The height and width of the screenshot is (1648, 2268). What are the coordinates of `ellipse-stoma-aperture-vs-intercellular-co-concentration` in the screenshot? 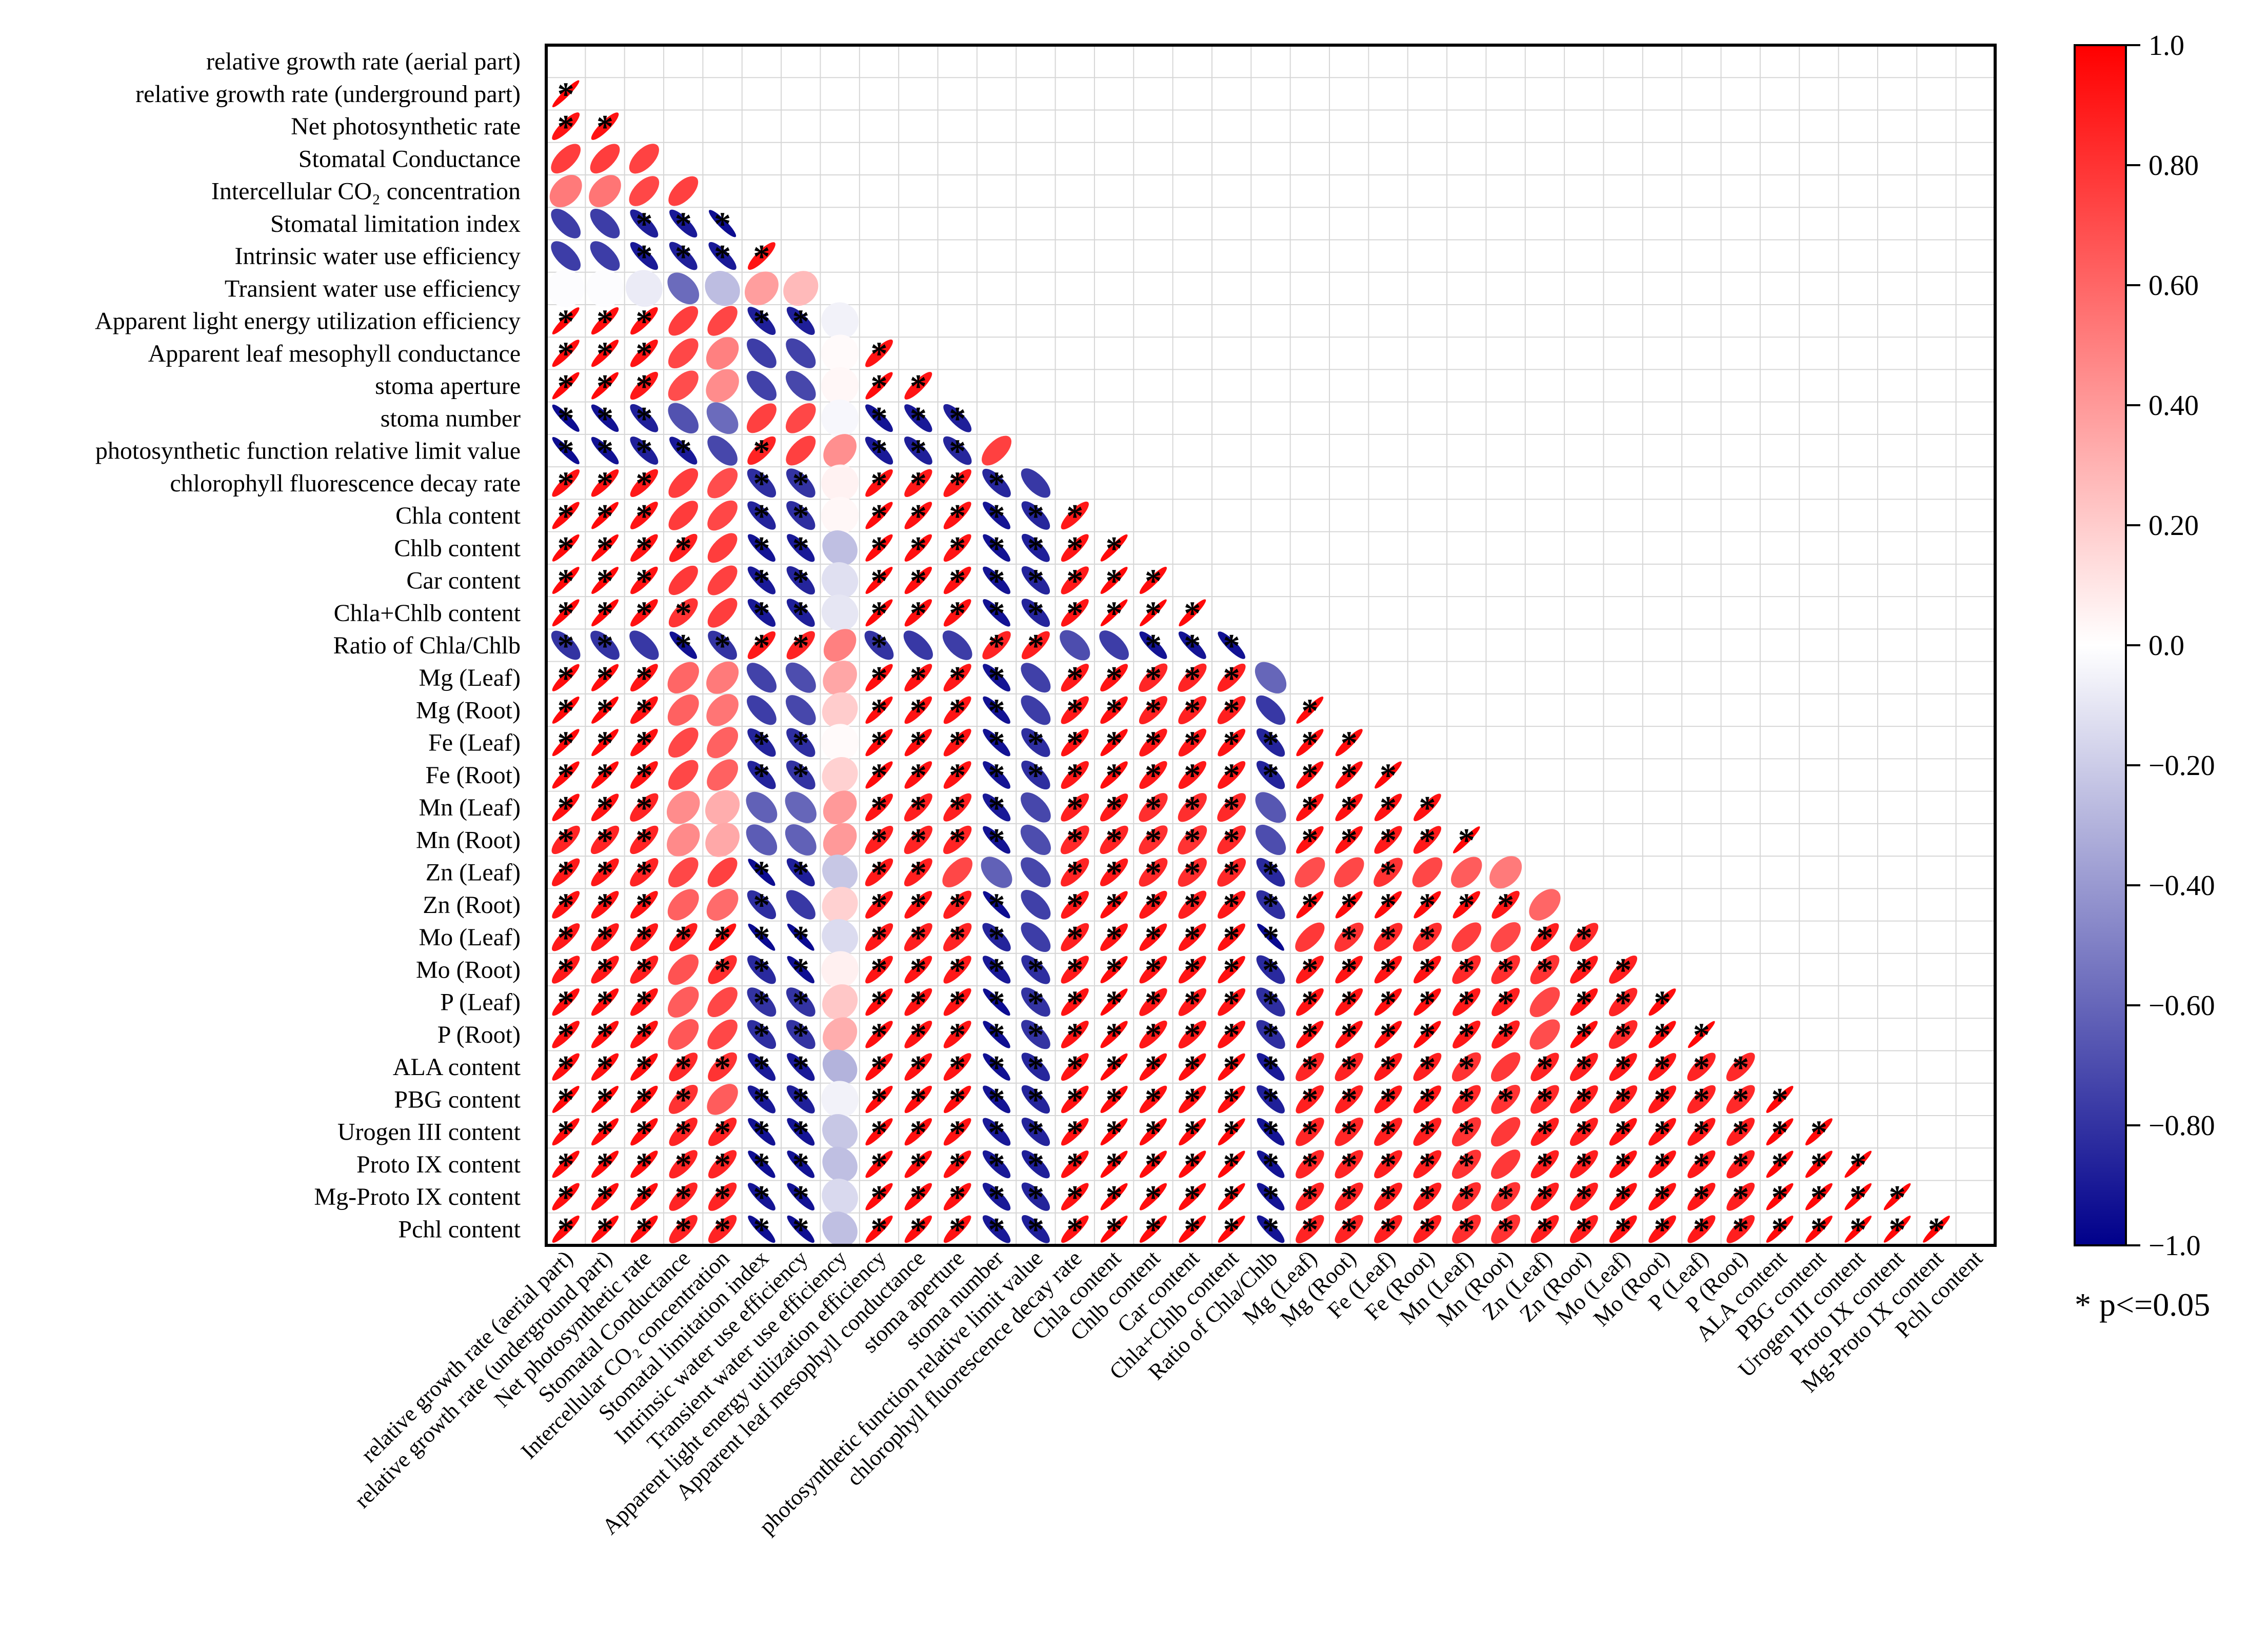 It's located at (722, 386).